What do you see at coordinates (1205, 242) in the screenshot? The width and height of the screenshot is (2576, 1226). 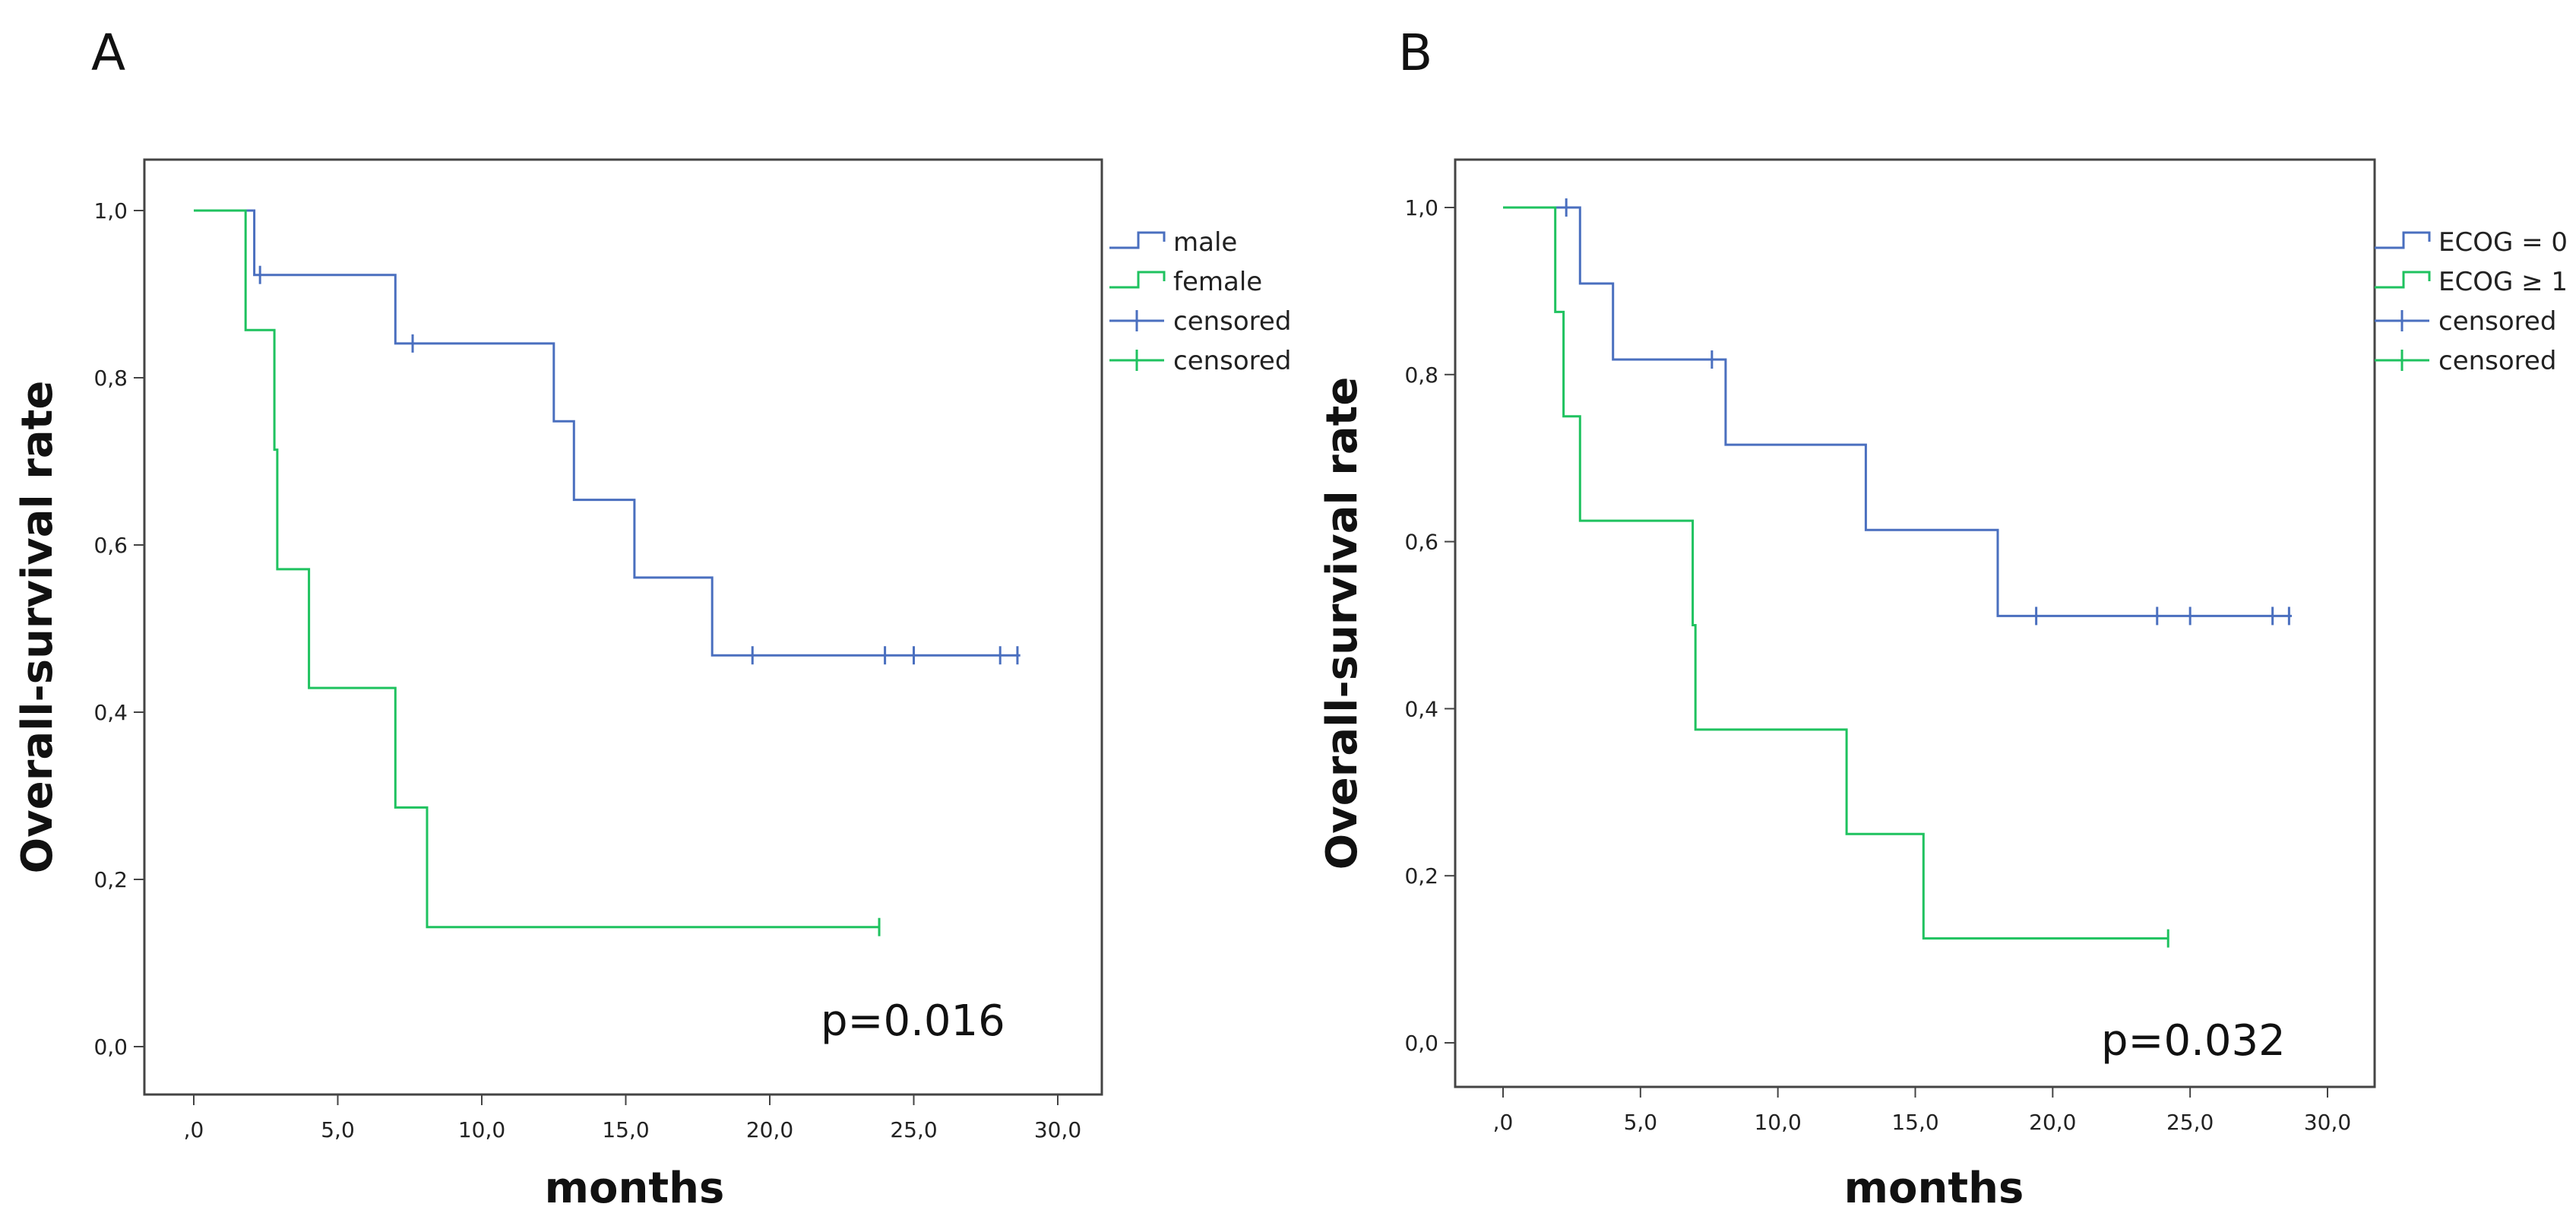 I see `legend-label: male` at bounding box center [1205, 242].